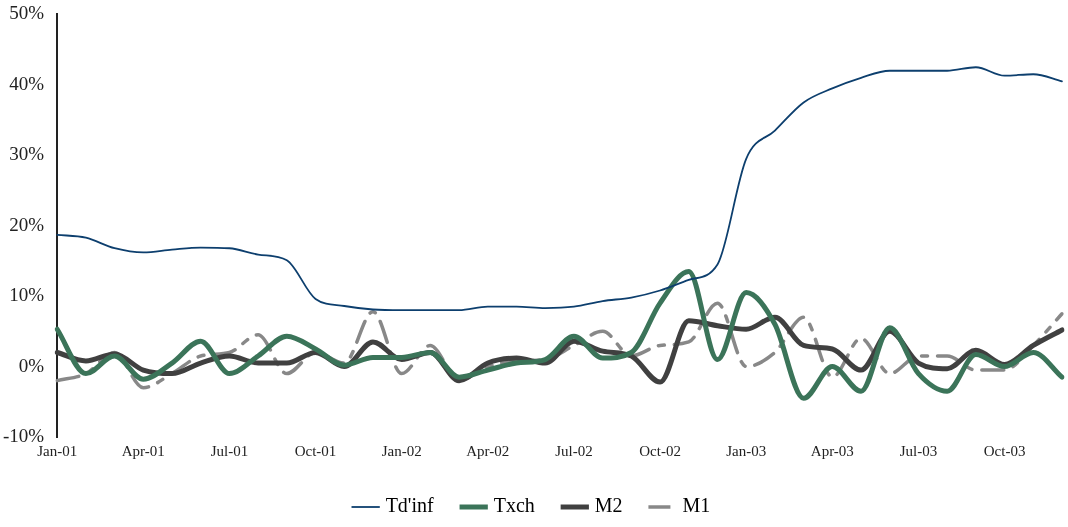 The image size is (1068, 527). Describe the element at coordinates (27, 13) in the screenshot. I see `y-tick-label: 50%` at that location.